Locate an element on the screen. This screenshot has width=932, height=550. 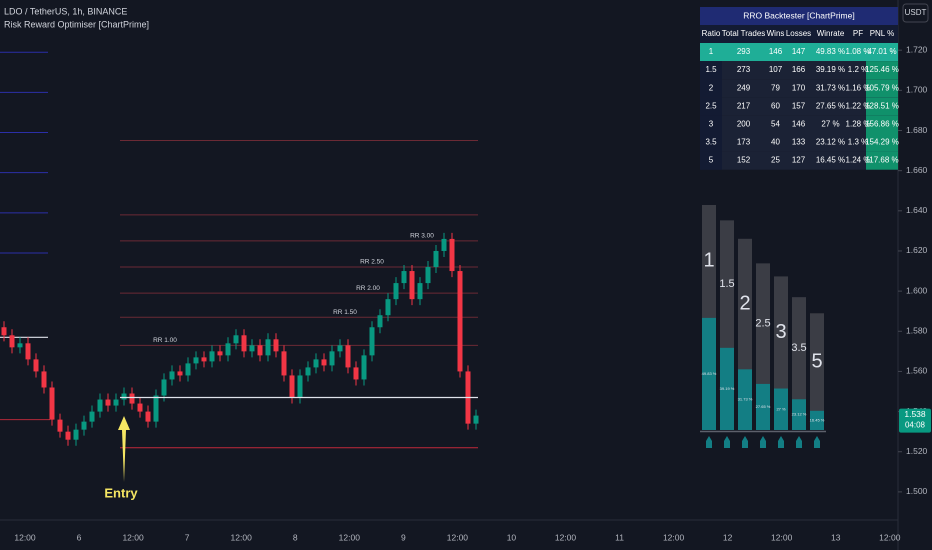
entry-label: Entry is located at coordinates (121, 492).